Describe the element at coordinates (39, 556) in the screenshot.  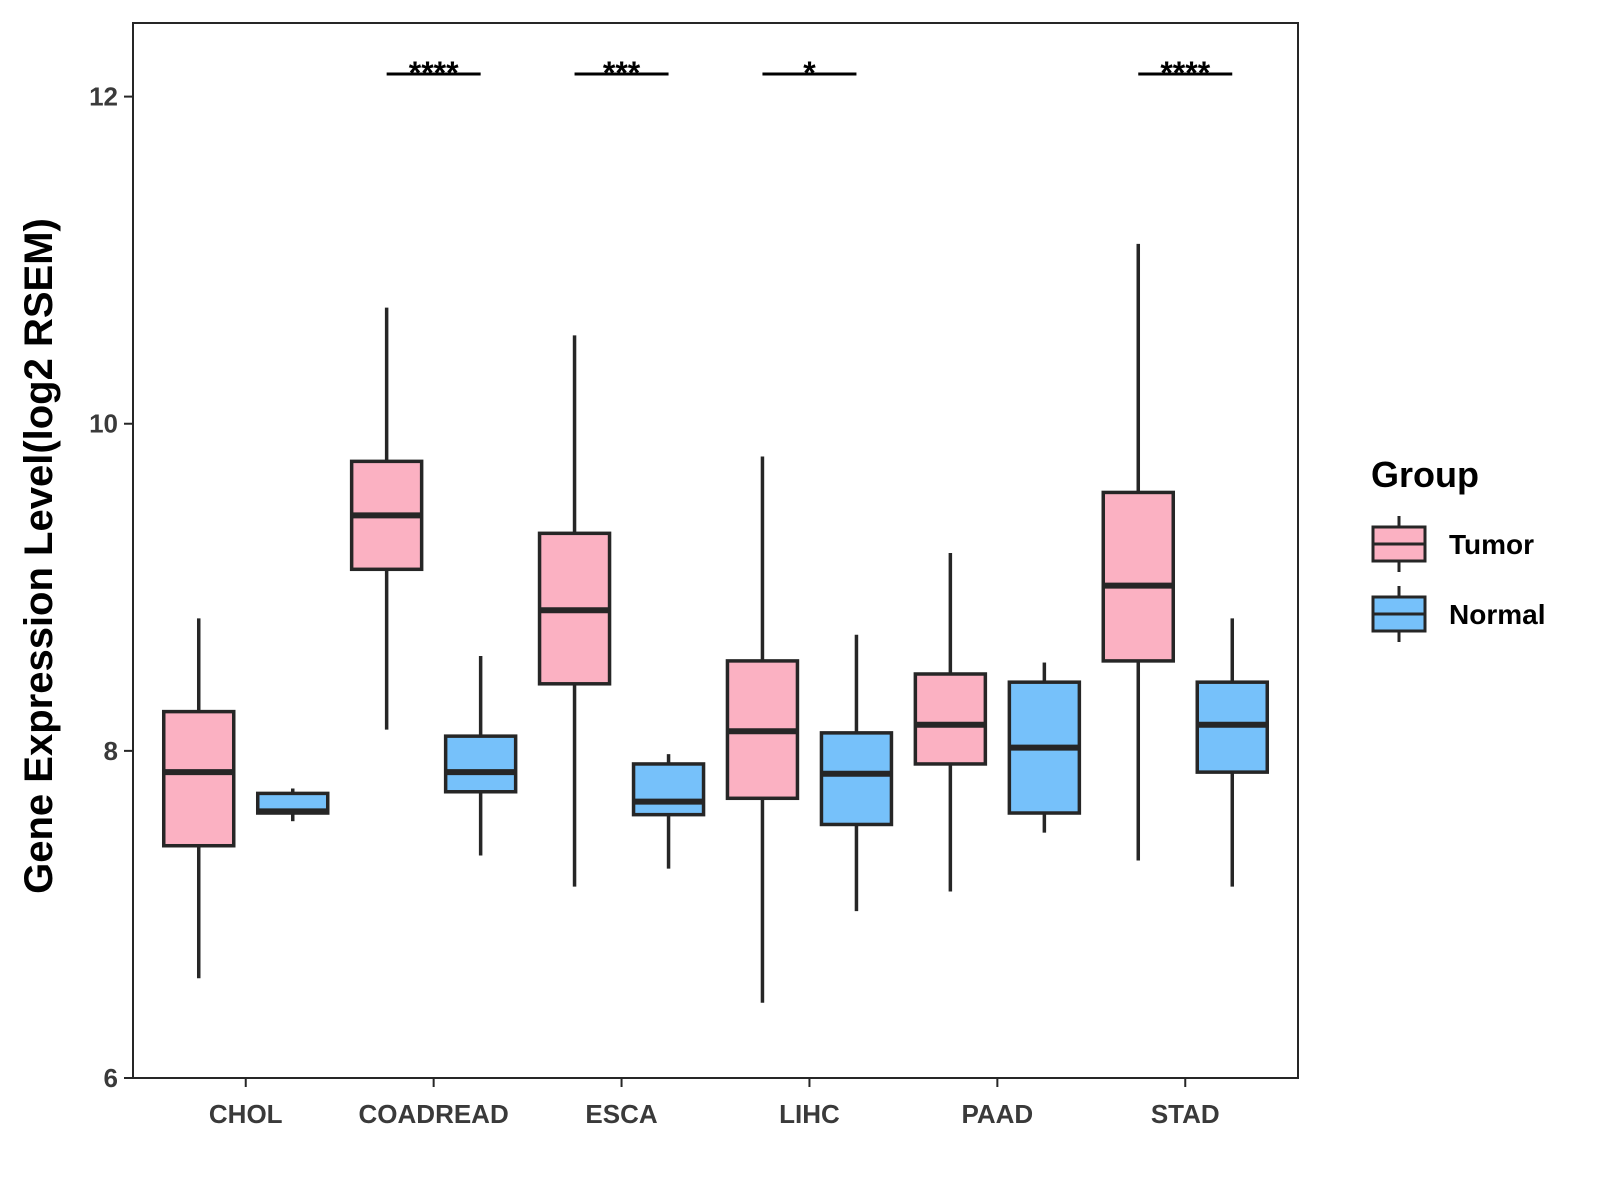
I see `y-axis-title: Gene Expression Level(log2 RSEM)` at that location.